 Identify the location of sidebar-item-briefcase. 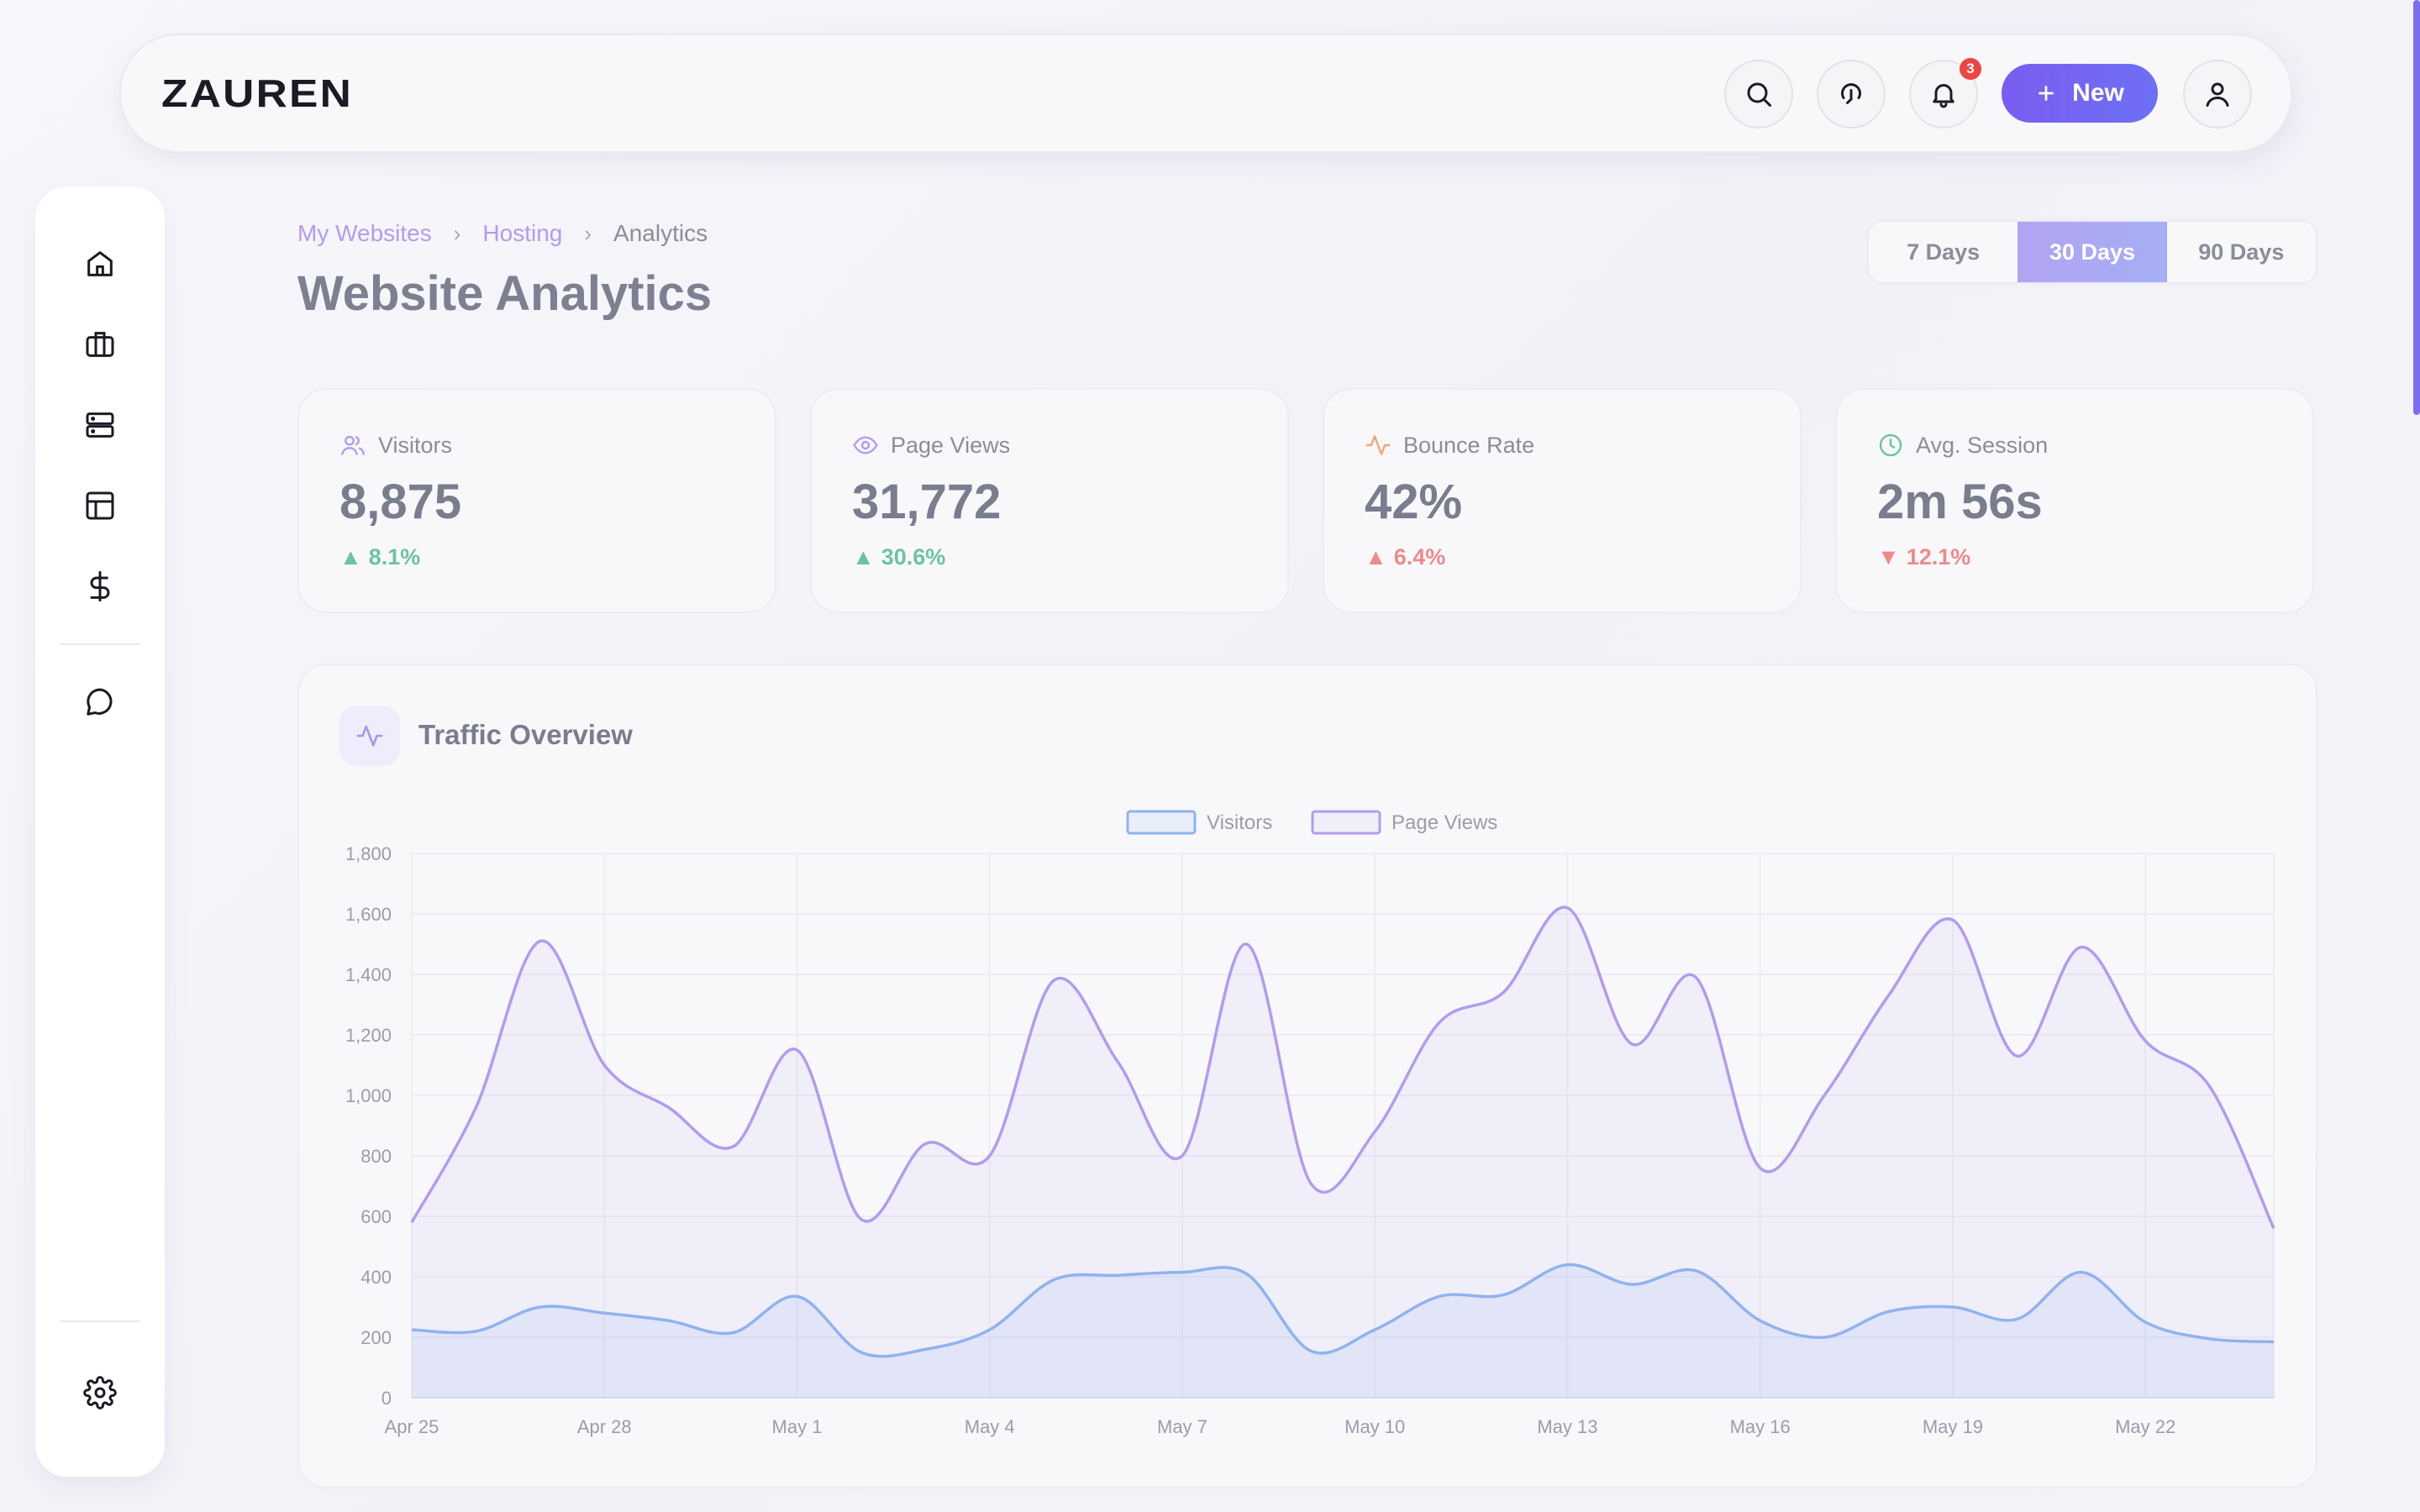
(100, 344).